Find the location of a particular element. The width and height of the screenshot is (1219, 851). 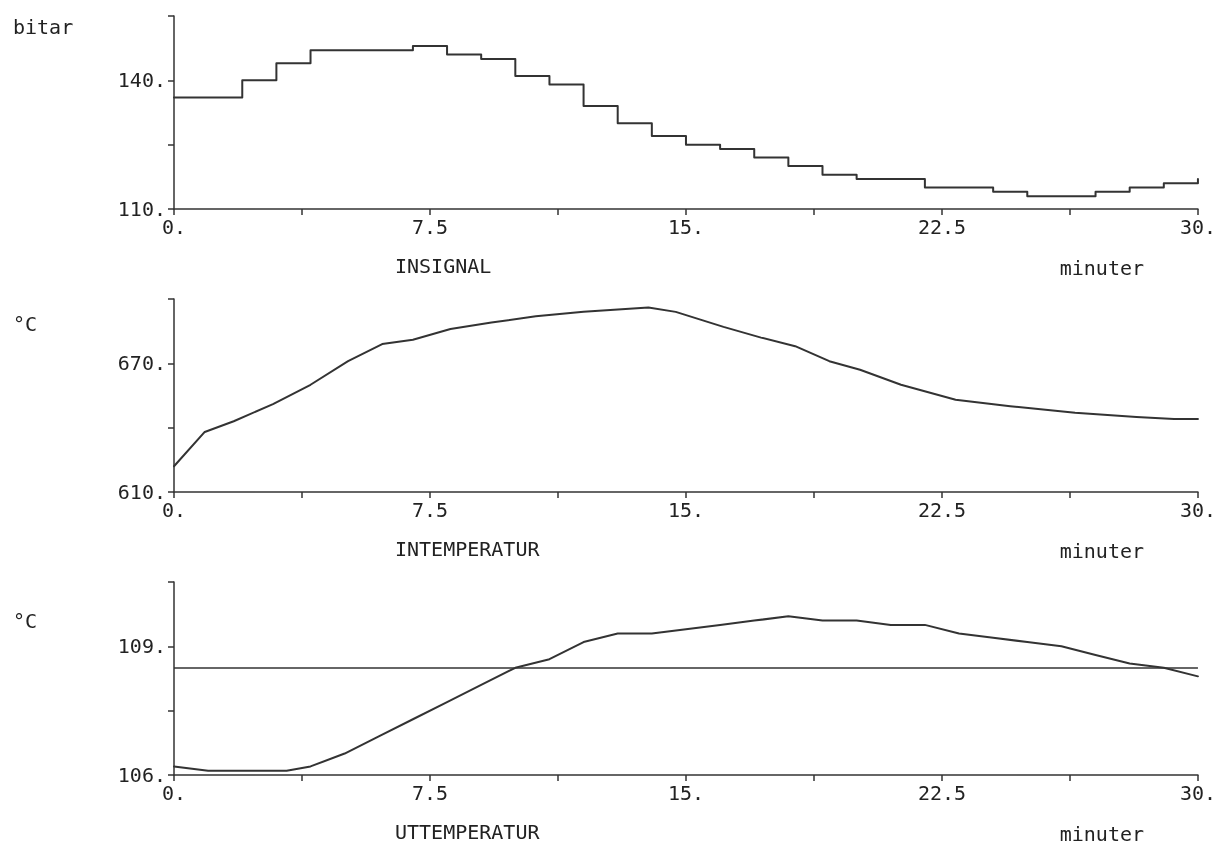

text: INSIGNAL is located at coordinates (443, 266).